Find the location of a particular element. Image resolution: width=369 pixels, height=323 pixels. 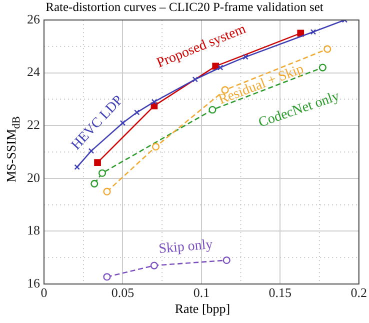

y-tick-label: 26 is located at coordinates (33, 18).